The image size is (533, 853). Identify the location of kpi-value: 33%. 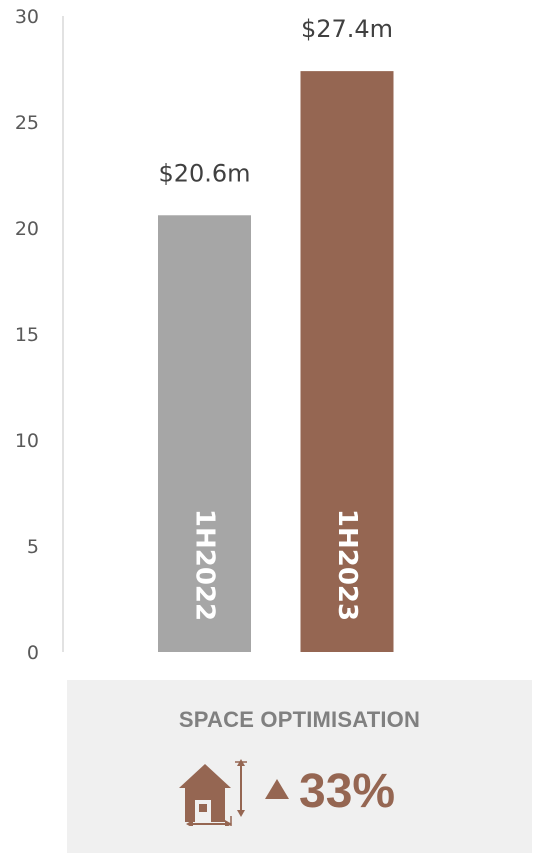
(347, 791).